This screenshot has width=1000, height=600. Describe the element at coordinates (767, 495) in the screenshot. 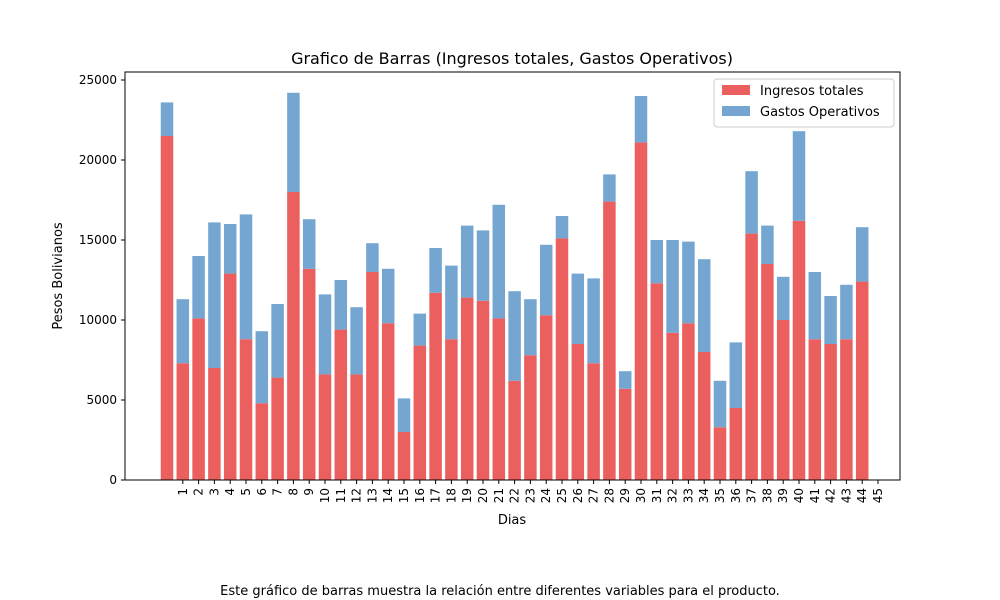

I see `x-tick-label: 38` at that location.